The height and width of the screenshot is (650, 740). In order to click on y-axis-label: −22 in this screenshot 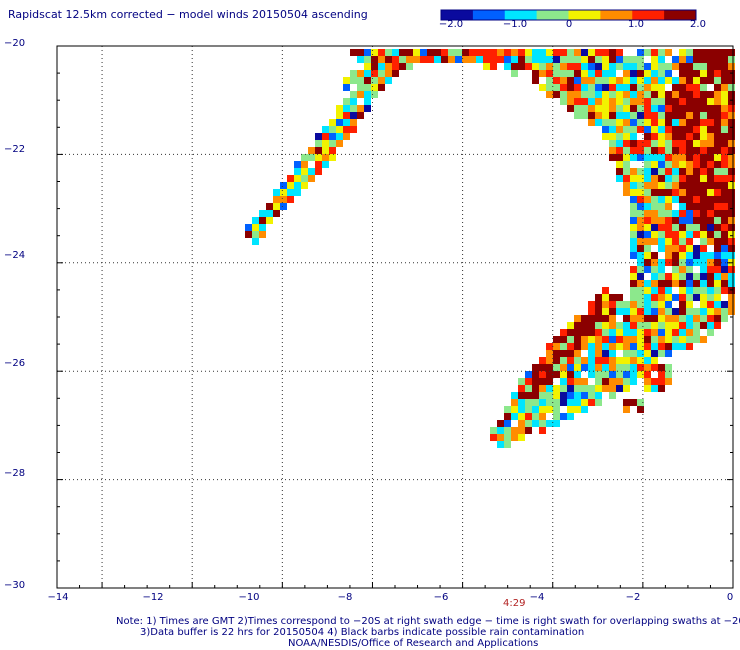, I will do `click(15, 149)`.